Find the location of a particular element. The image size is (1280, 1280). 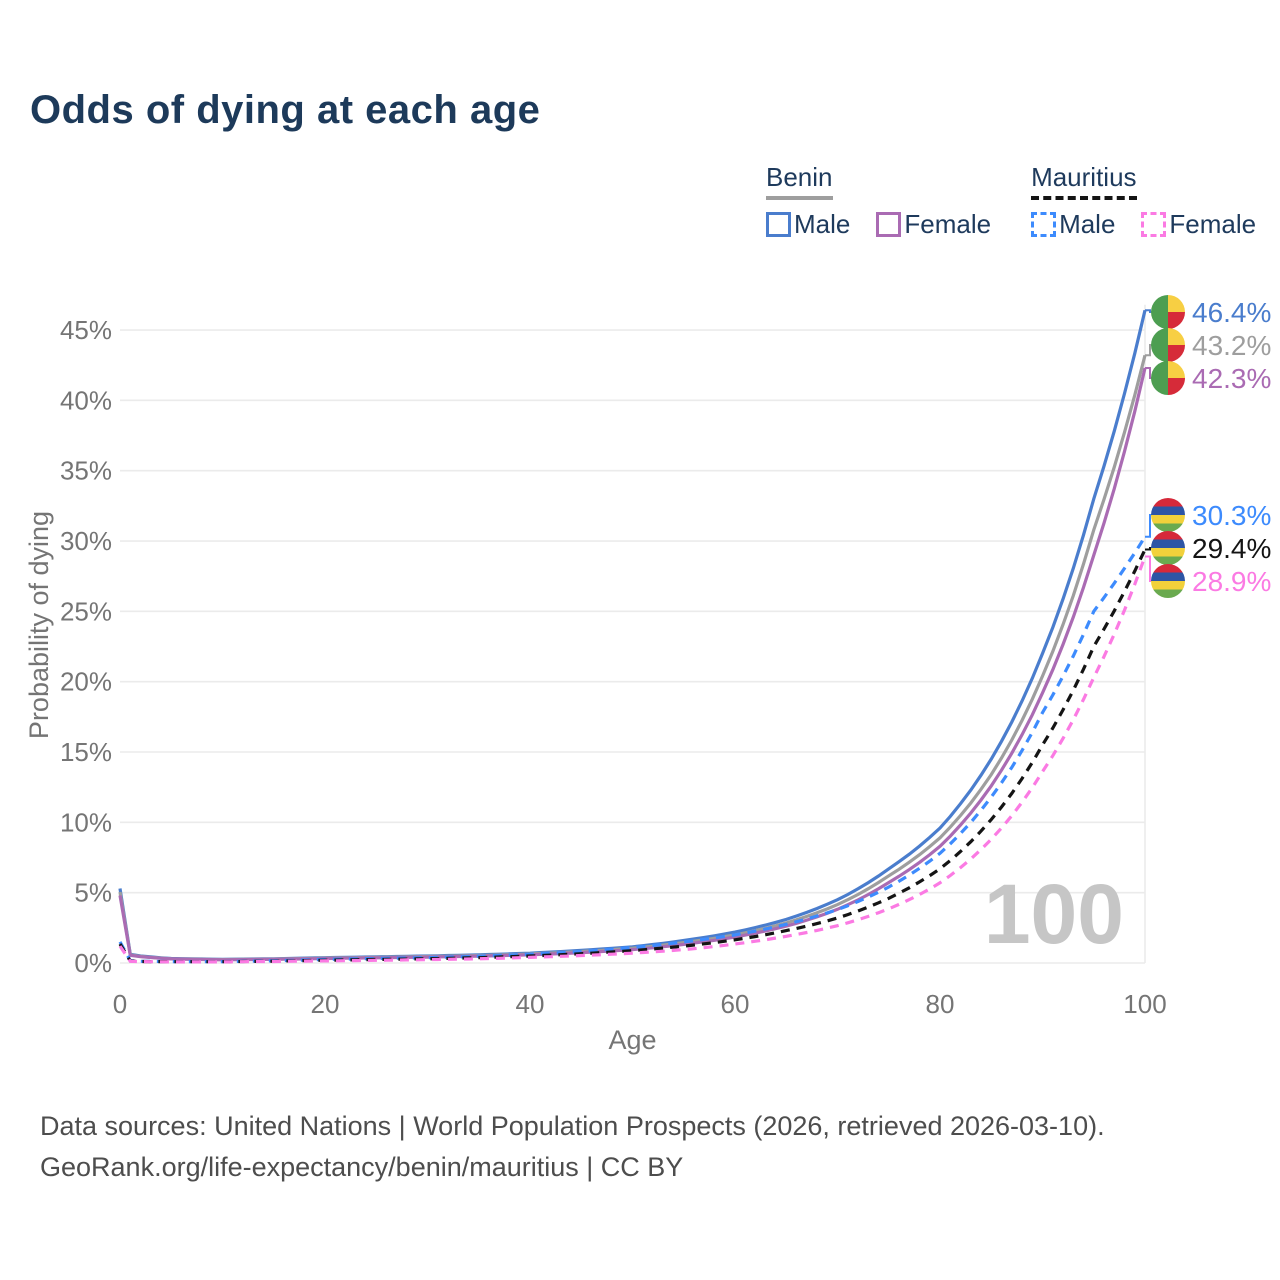

x-axis-label: Age is located at coordinates (632, 1040).